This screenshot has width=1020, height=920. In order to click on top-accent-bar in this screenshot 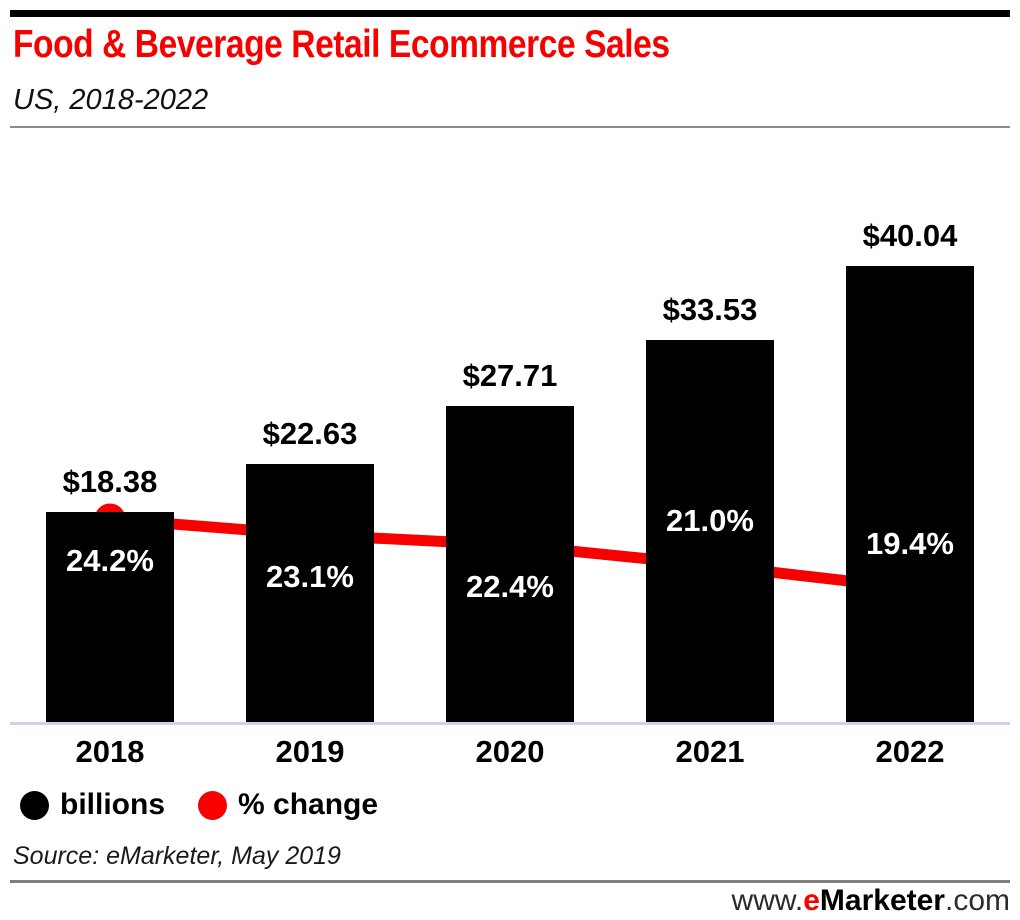, I will do `click(510, 13)`.